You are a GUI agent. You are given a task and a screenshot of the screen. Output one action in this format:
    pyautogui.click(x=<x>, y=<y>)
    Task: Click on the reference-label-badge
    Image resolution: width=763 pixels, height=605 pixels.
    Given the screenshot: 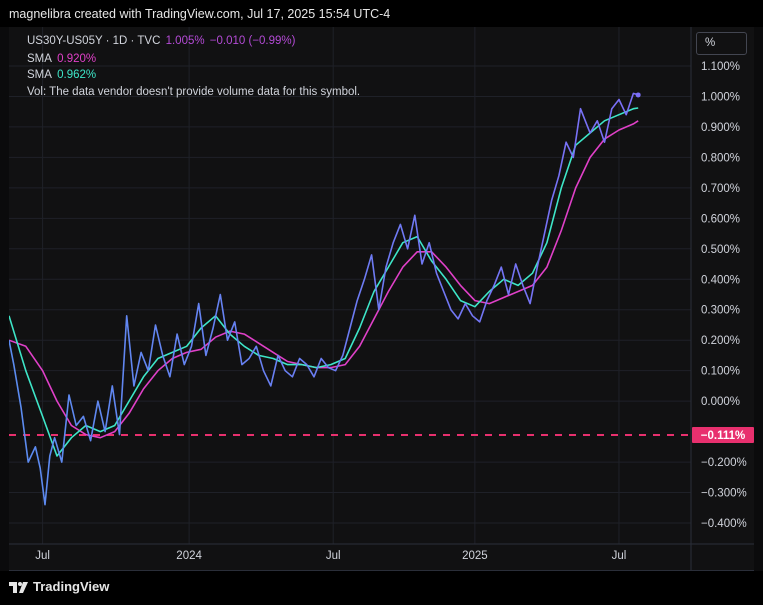 What is the action you would take?
    pyautogui.click(x=723, y=434)
    